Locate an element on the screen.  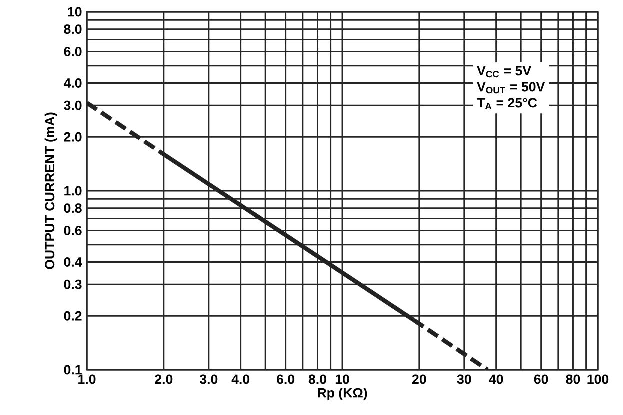
annotation: V$_{CC}$ = 5V is located at coordinates (504, 72).